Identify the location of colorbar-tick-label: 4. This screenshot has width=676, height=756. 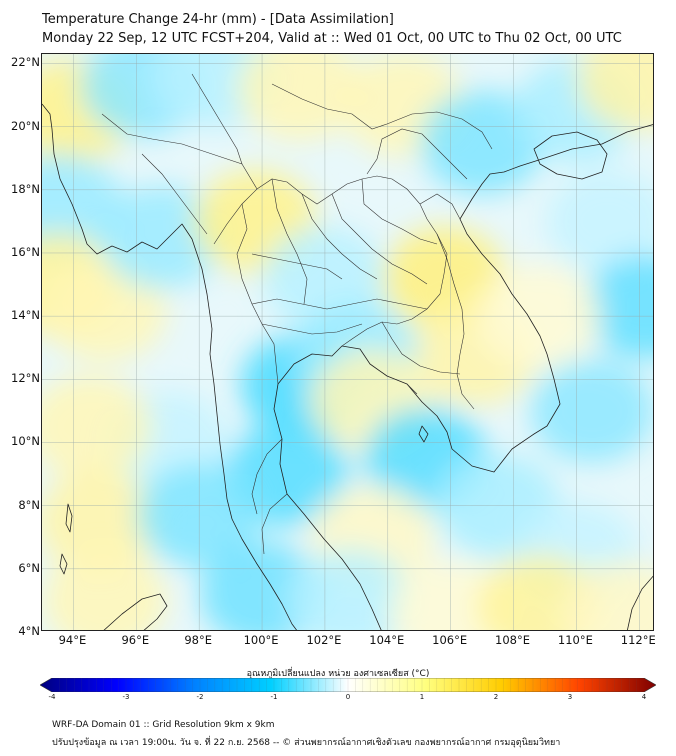
(644, 697).